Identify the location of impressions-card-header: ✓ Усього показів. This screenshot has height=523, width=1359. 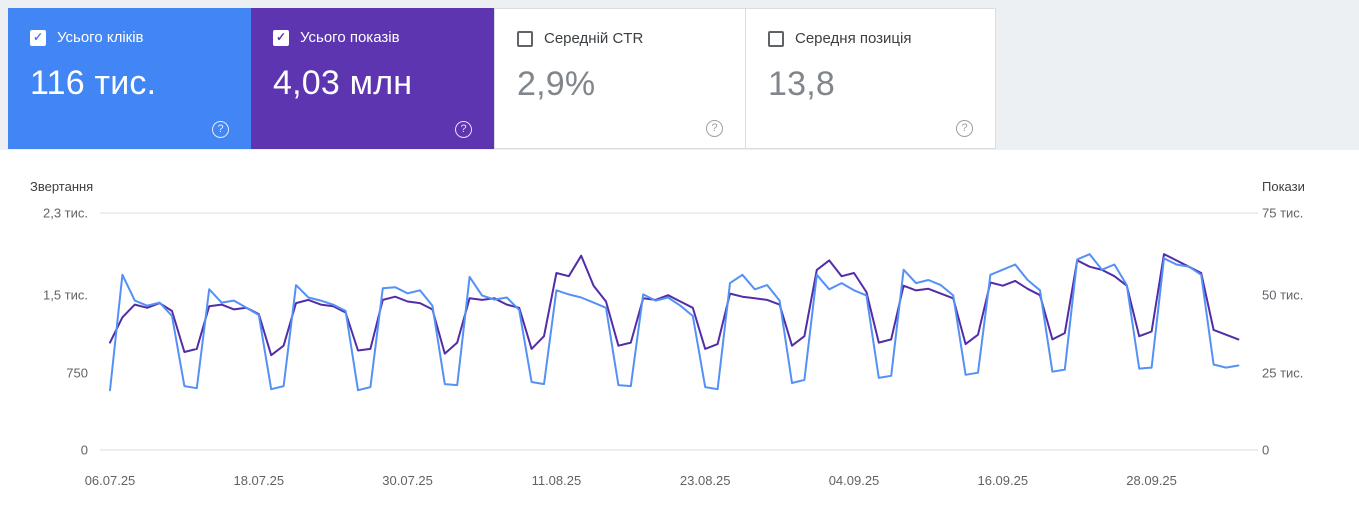
(383, 37).